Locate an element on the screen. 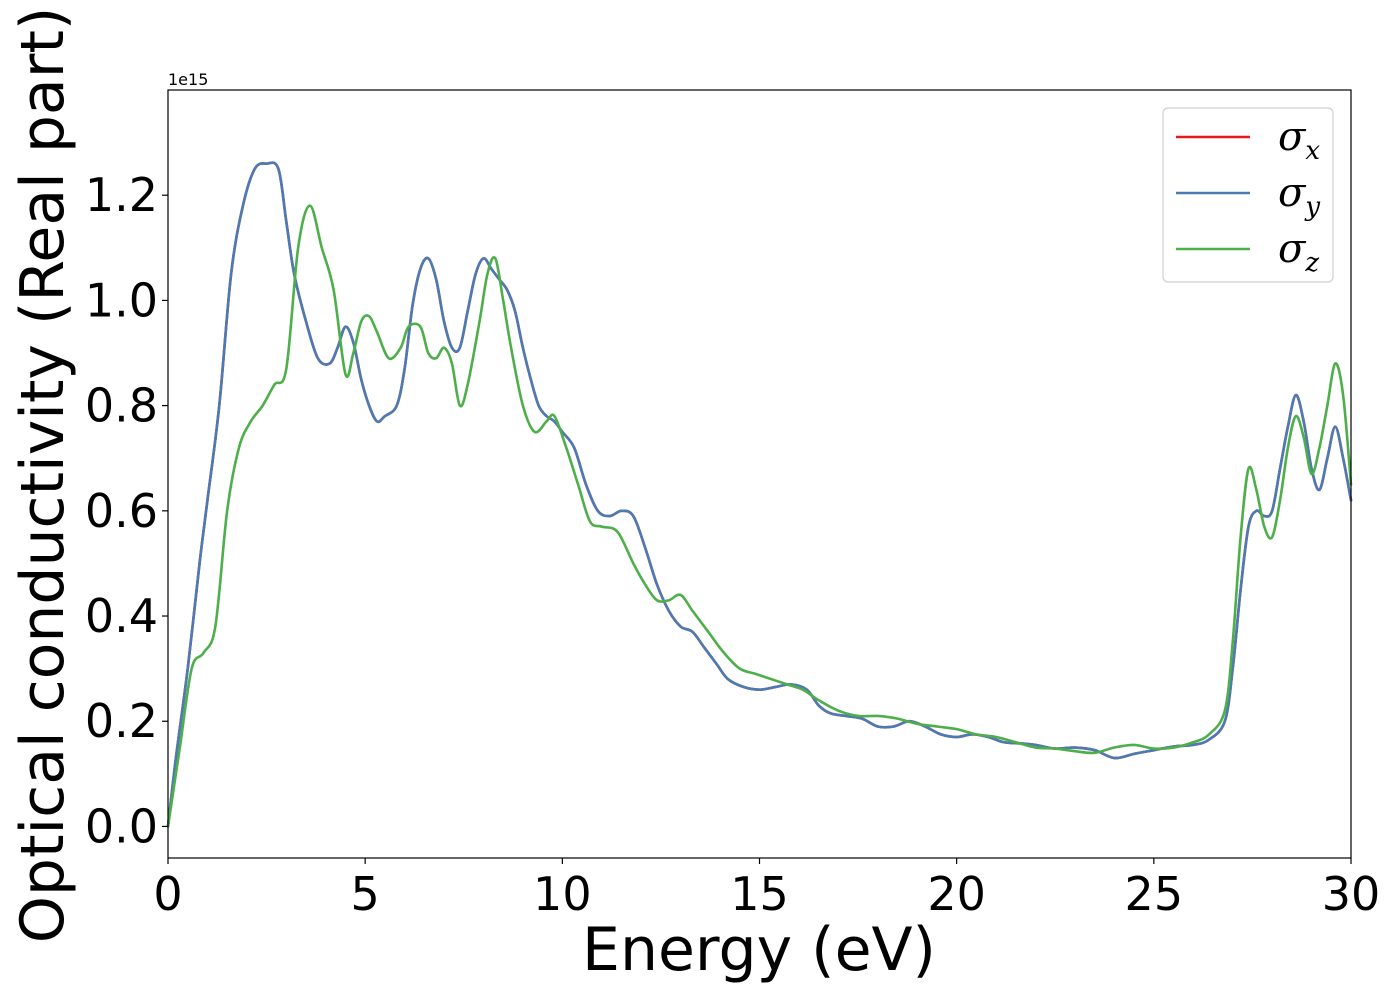  y-axis: 0.0 0.2 0.4 0.6 0.8 1.0 1.2 is located at coordinates (126, 510).